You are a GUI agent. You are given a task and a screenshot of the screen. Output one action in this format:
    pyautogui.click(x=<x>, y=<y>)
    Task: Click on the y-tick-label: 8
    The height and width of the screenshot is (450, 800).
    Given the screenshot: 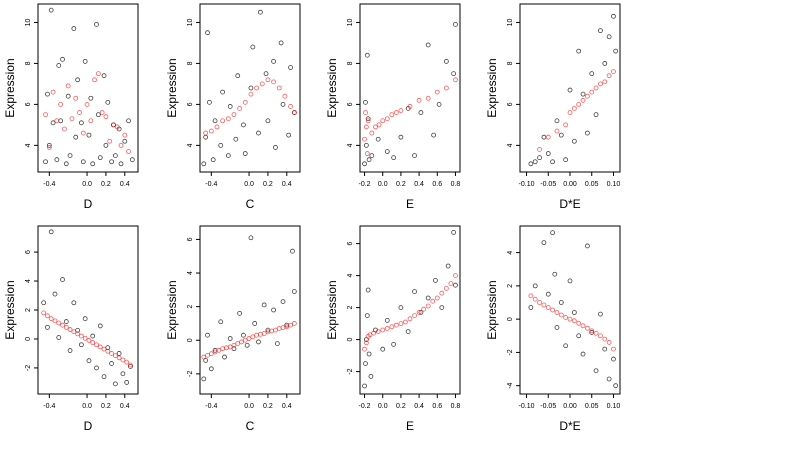 What is the action you would take?
    pyautogui.click(x=190, y=63)
    